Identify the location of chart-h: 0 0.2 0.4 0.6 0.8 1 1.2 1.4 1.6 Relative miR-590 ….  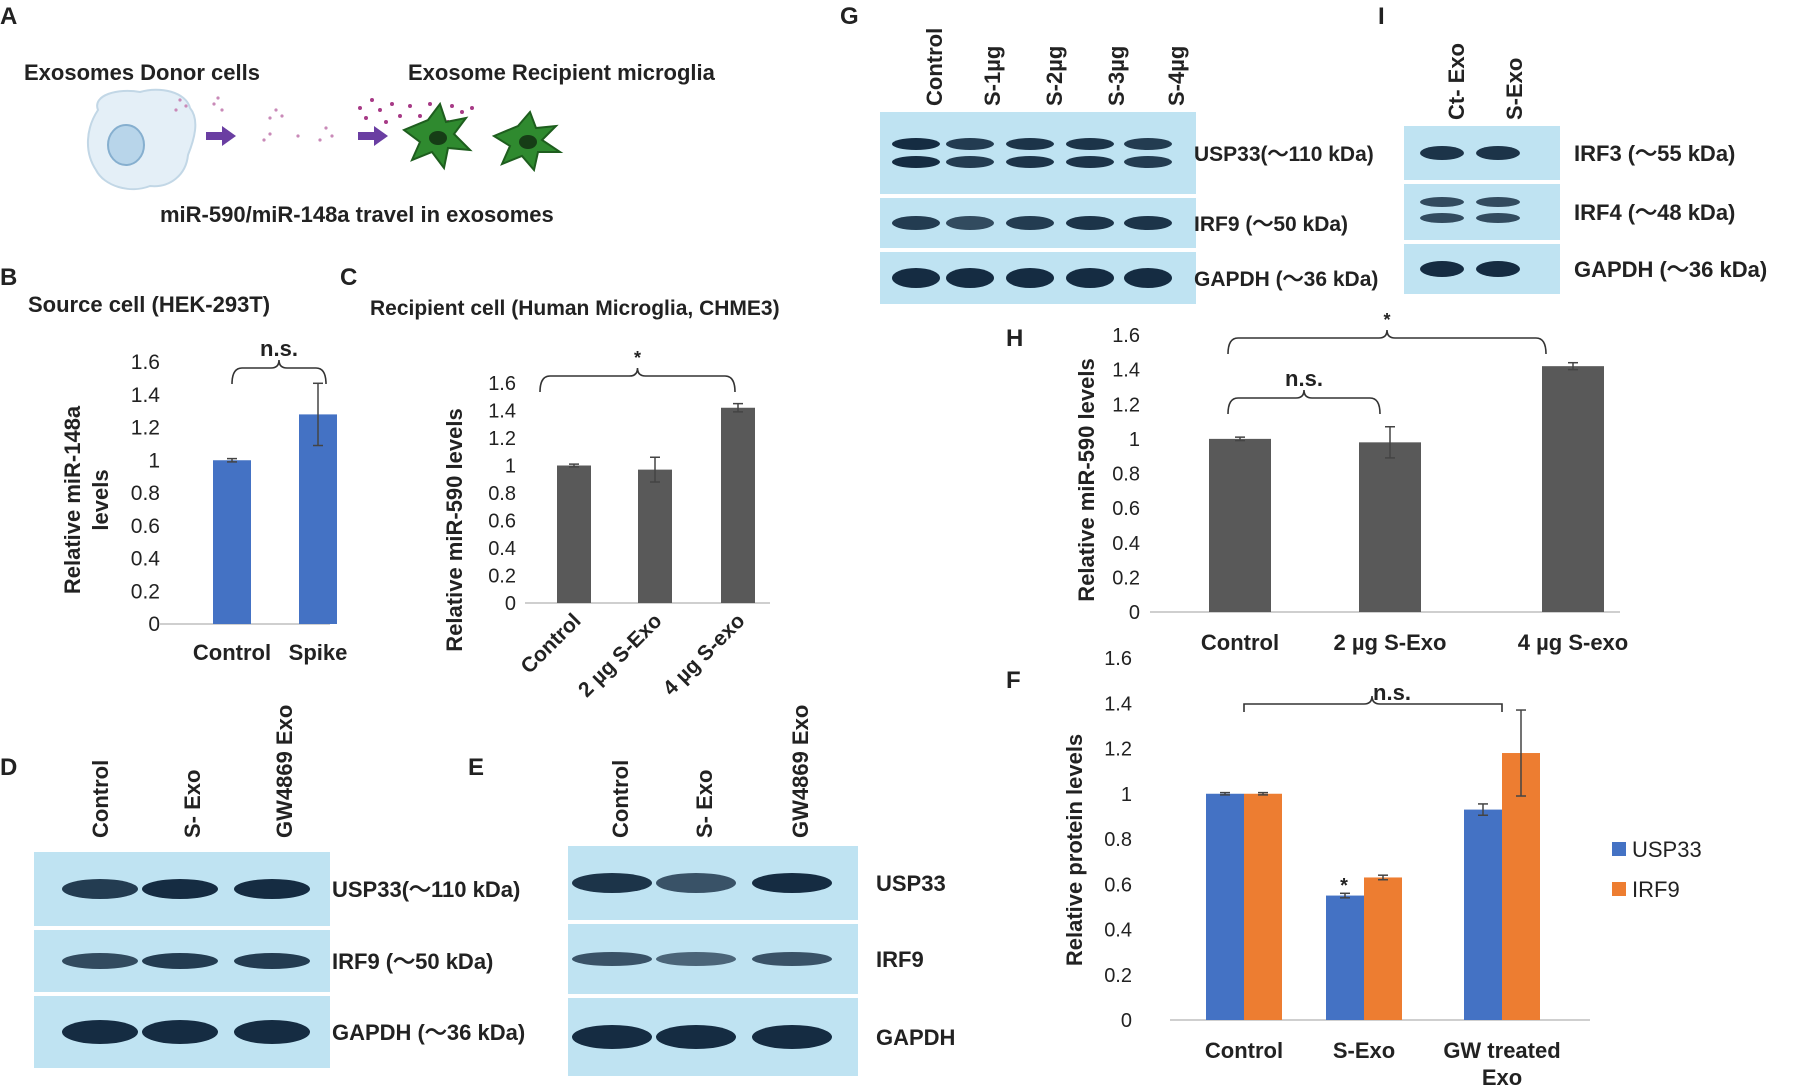
(1351, 482).